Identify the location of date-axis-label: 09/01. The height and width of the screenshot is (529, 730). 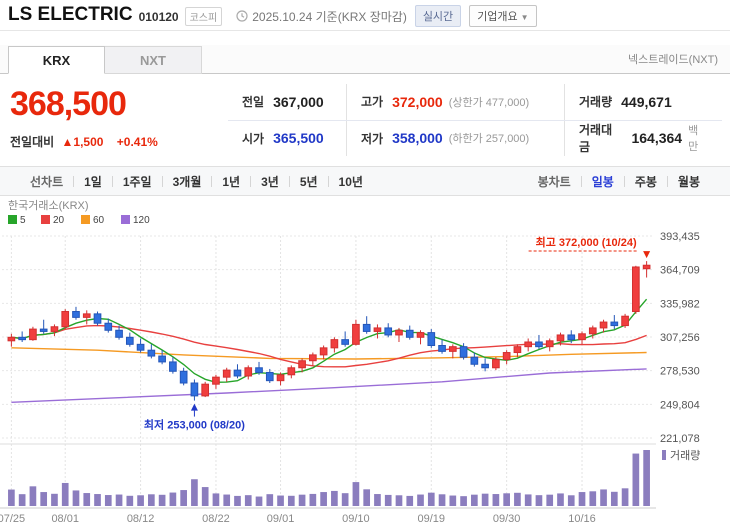
(281, 519).